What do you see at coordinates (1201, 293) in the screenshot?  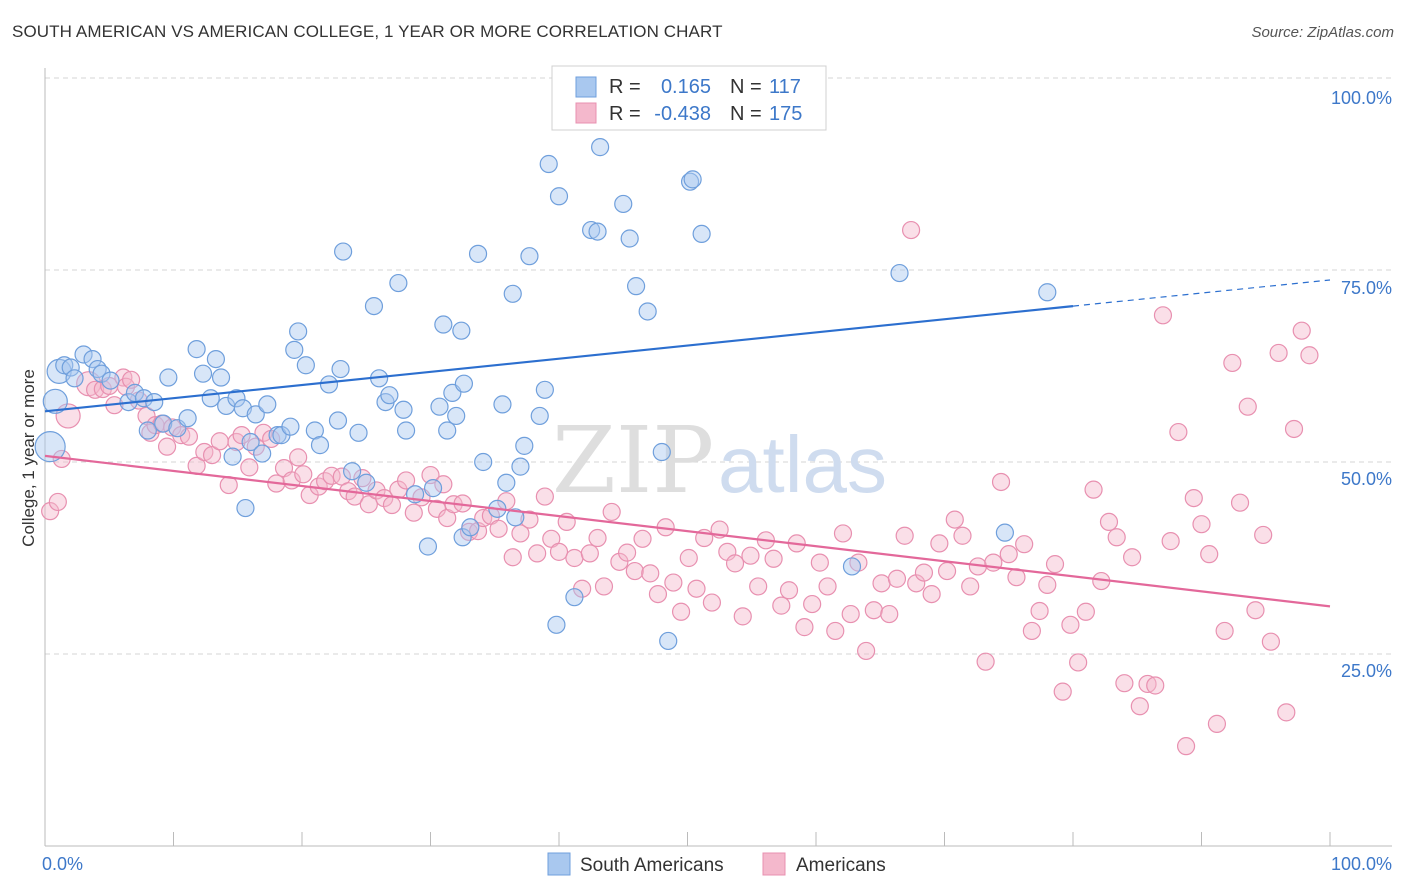 I see `south-americans-trend-extension` at bounding box center [1201, 293].